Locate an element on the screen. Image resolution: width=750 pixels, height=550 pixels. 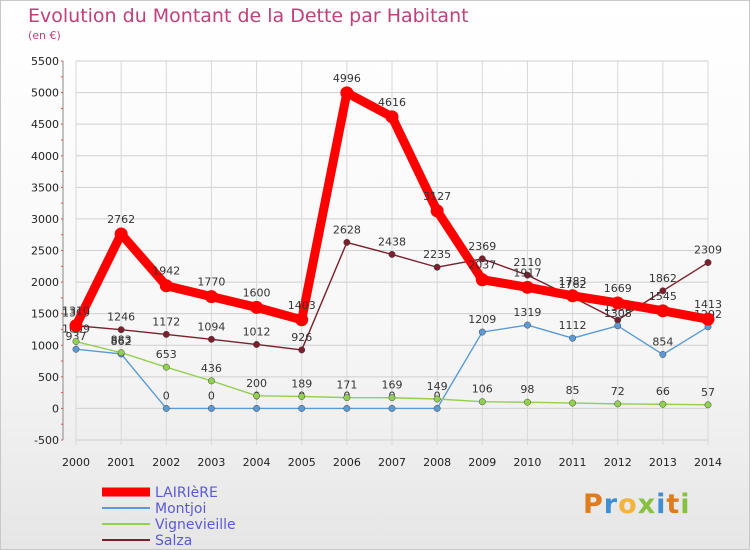
data-label: 883 is located at coordinates (121, 340).